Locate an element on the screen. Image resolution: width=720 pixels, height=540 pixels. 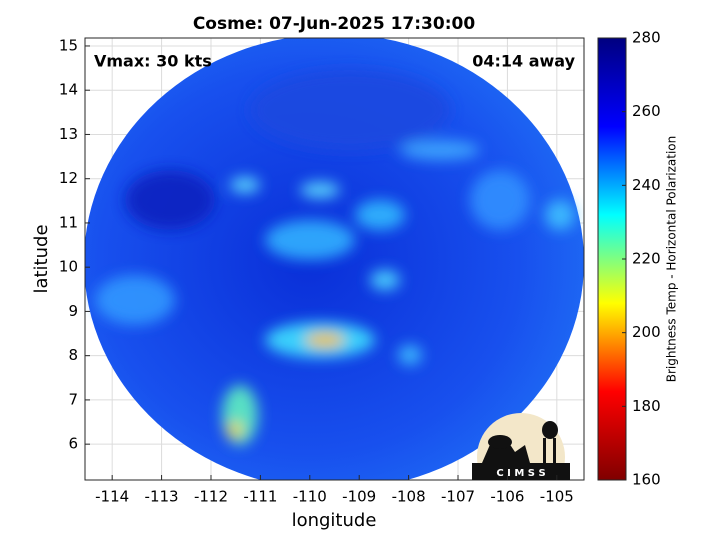
x-tick-label: -108 is located at coordinates (409, 497).